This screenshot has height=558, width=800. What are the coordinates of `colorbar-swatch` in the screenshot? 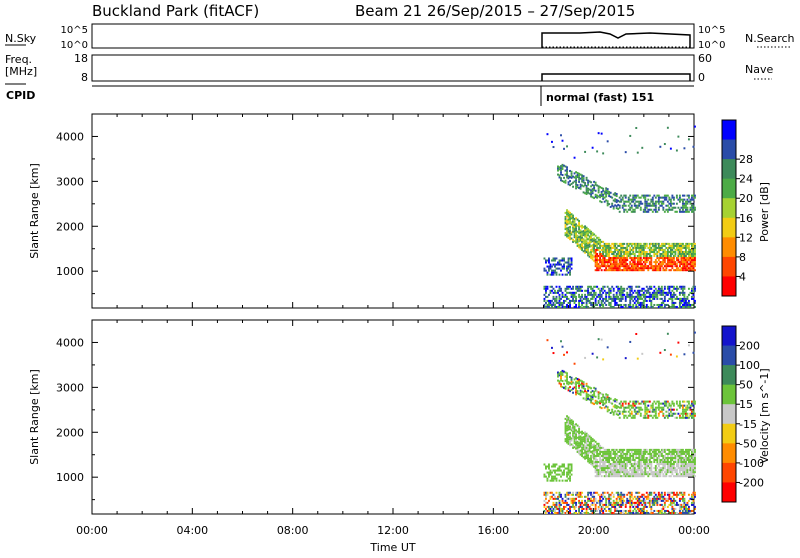 It's located at (729, 188).